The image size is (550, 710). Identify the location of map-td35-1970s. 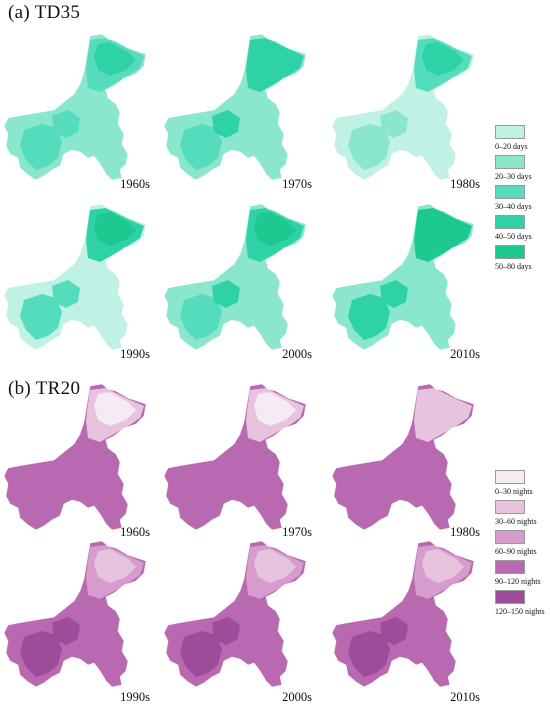
(234, 110).